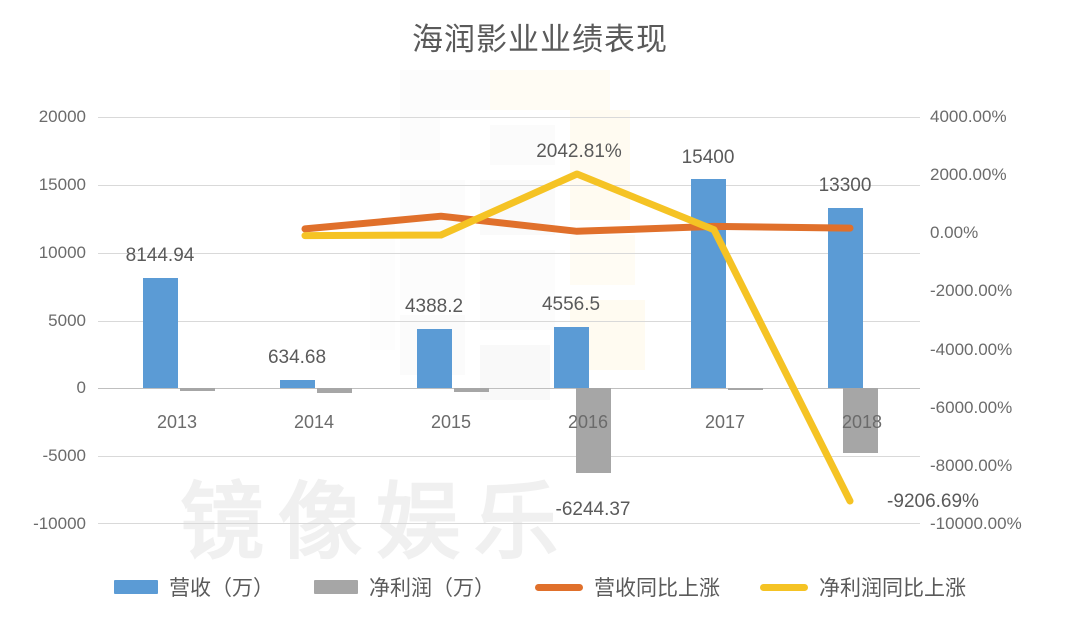 This screenshot has width=1080, height=619. I want to click on legend-label-revenue-growth: 营收同比上涨, so click(657, 588).